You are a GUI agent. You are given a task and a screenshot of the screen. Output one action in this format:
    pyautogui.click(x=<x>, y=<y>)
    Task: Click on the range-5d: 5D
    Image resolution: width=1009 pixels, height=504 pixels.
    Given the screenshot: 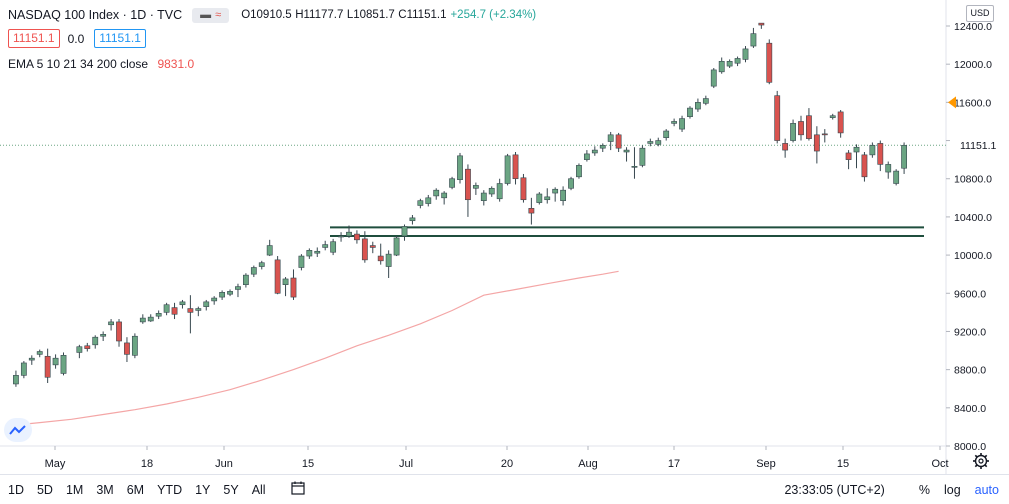 What is the action you would take?
    pyautogui.click(x=44, y=489)
    